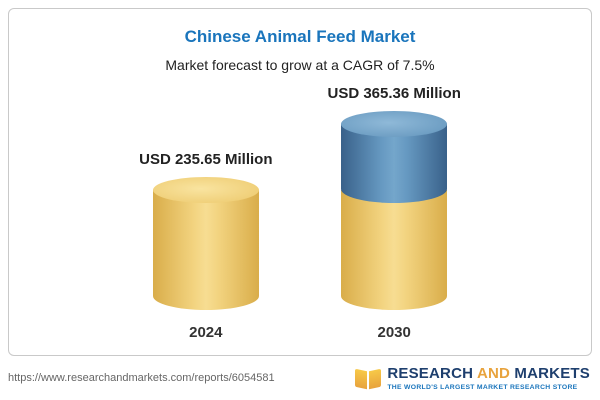 Image resolution: width=600 pixels, height=400 pixels. I want to click on chart-title: Chinese Animal Feed Market, so click(300, 36).